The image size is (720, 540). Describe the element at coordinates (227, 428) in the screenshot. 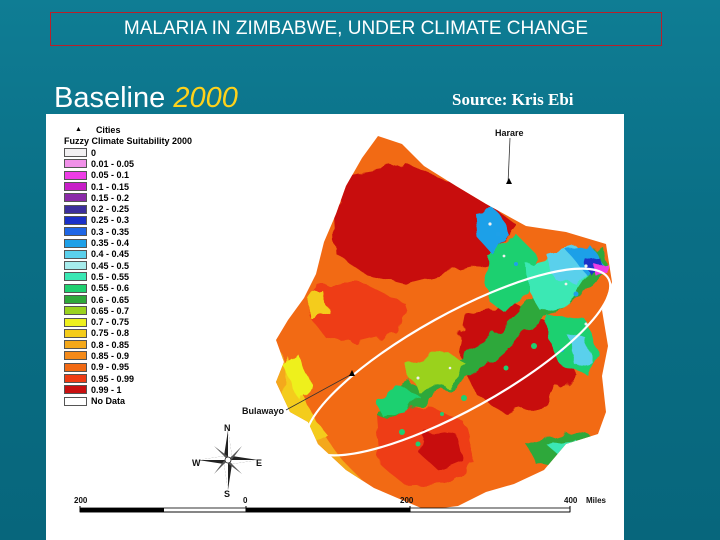

I see `compass-n-label: N` at that location.